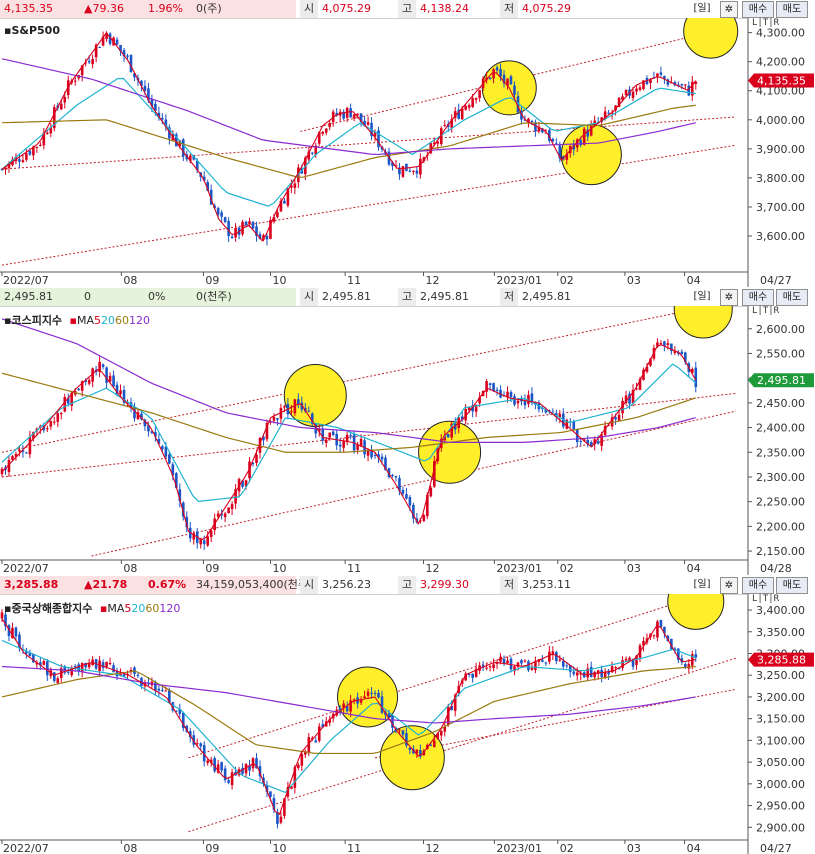  What do you see at coordinates (92, 608) in the screenshot?
I see `chart-legend: ▪중국상해종합지수 ▪MA52060120` at bounding box center [92, 608].